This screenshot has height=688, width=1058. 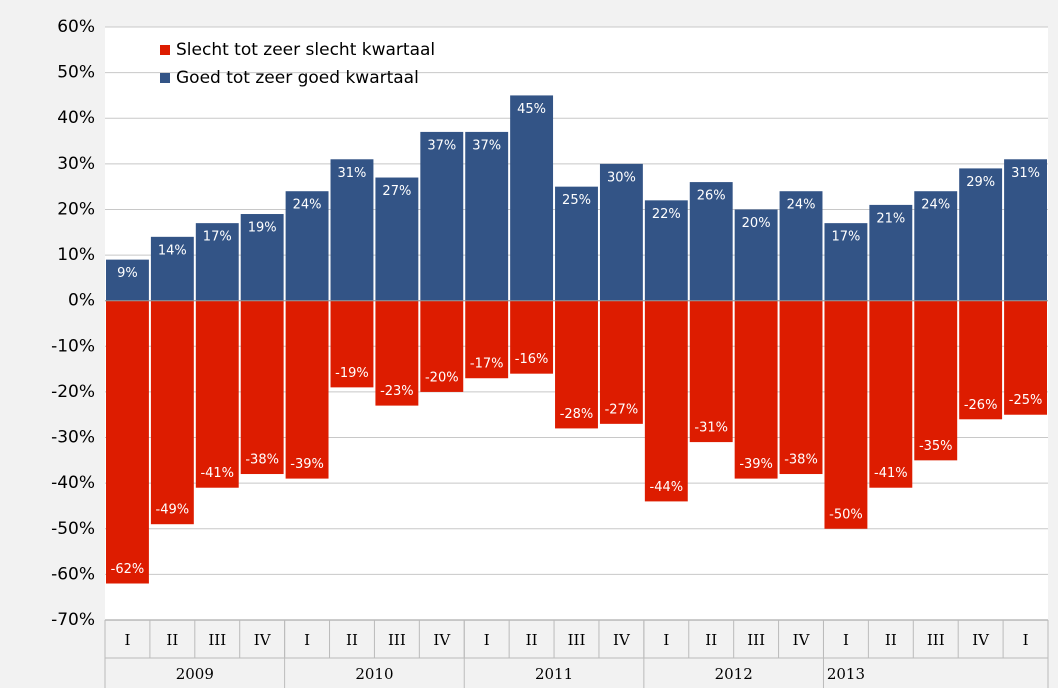 I want to click on data-label: -25%, so click(x=1026, y=400).